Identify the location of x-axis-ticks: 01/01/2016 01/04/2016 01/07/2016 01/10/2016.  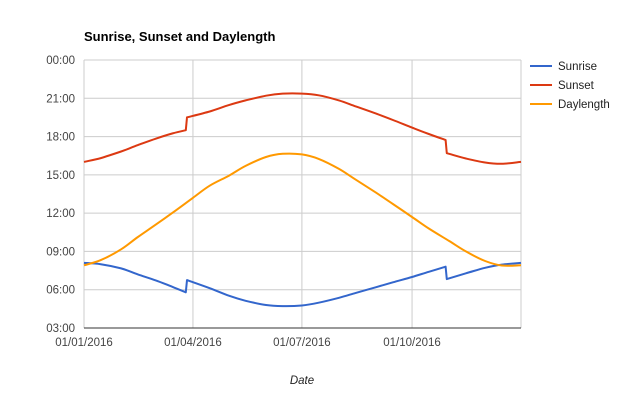
(248, 343).